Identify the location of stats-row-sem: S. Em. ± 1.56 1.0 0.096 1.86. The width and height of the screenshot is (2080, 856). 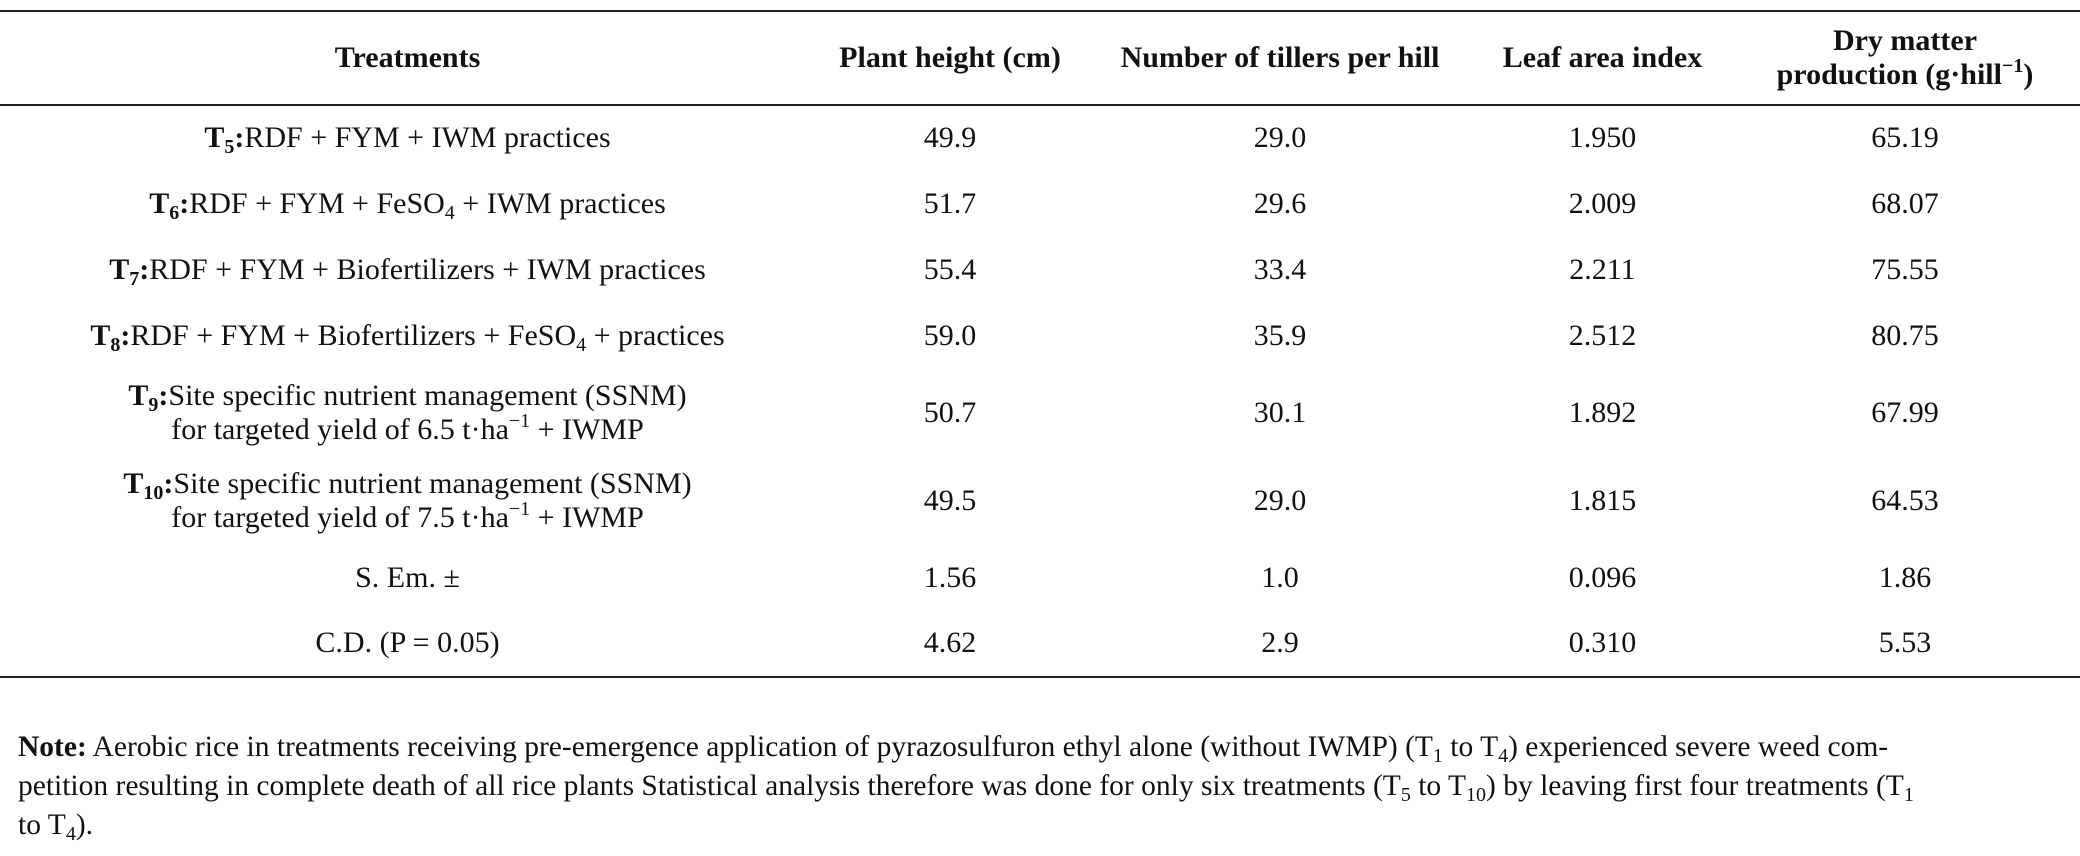
(1040, 578).